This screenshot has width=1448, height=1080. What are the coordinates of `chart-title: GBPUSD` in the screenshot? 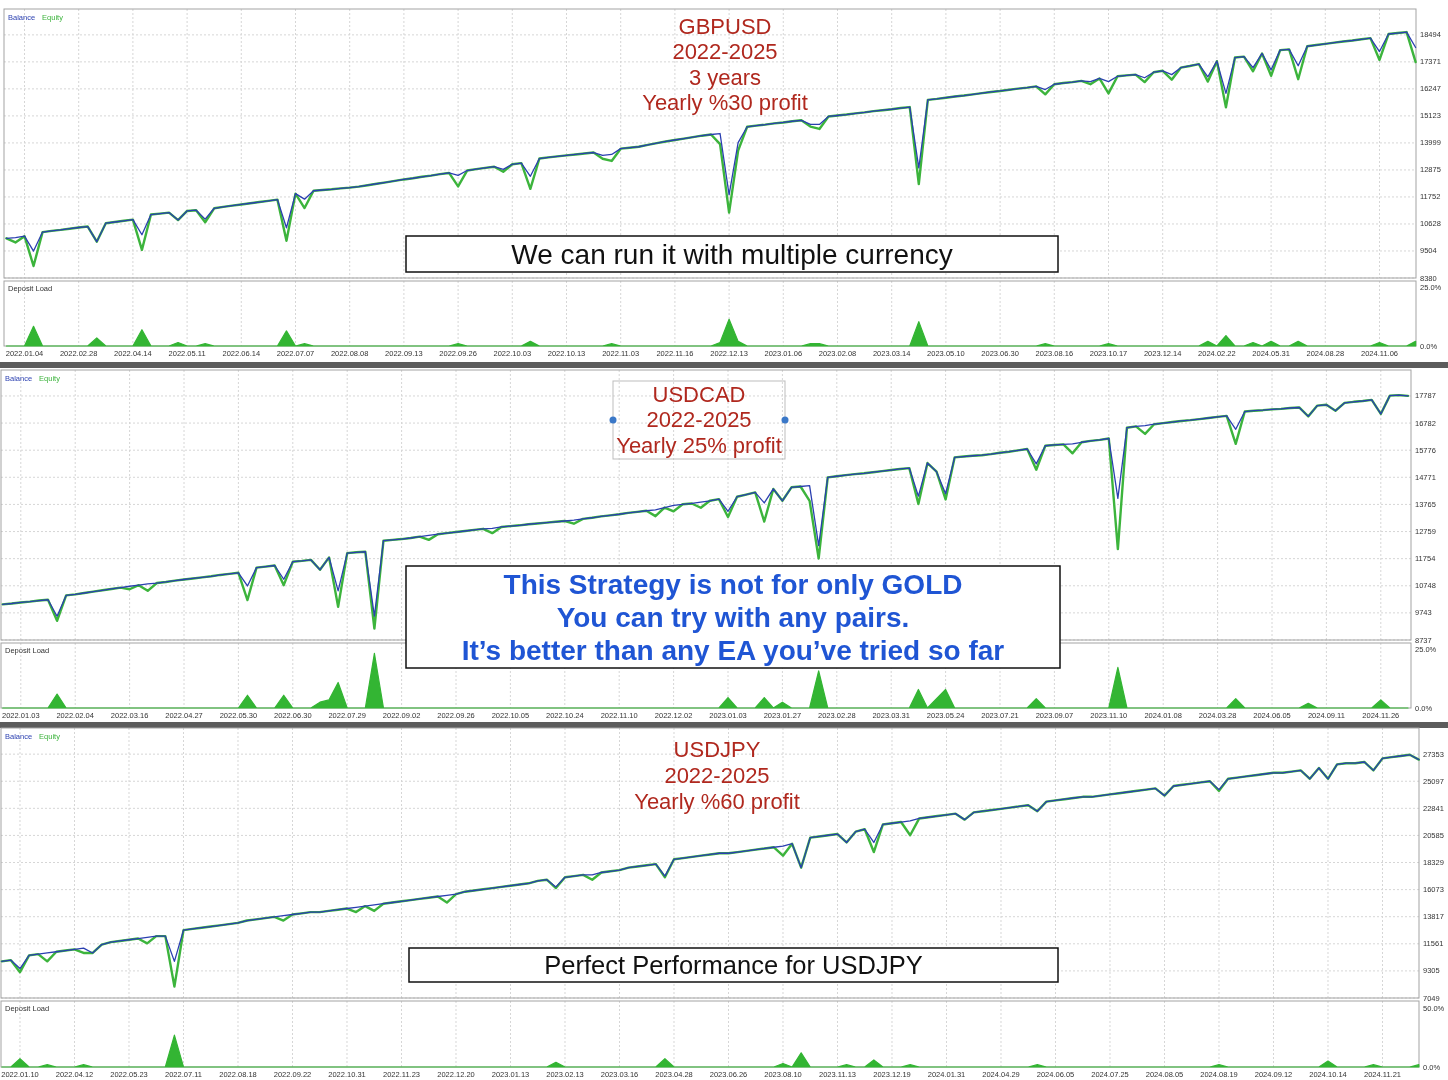 It's located at (725, 26).